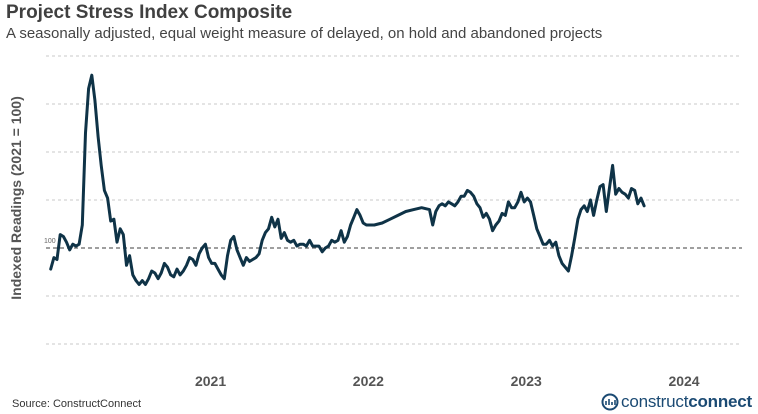 The image size is (758, 414). I want to click on logo-text-bold: connect, so click(720, 401).